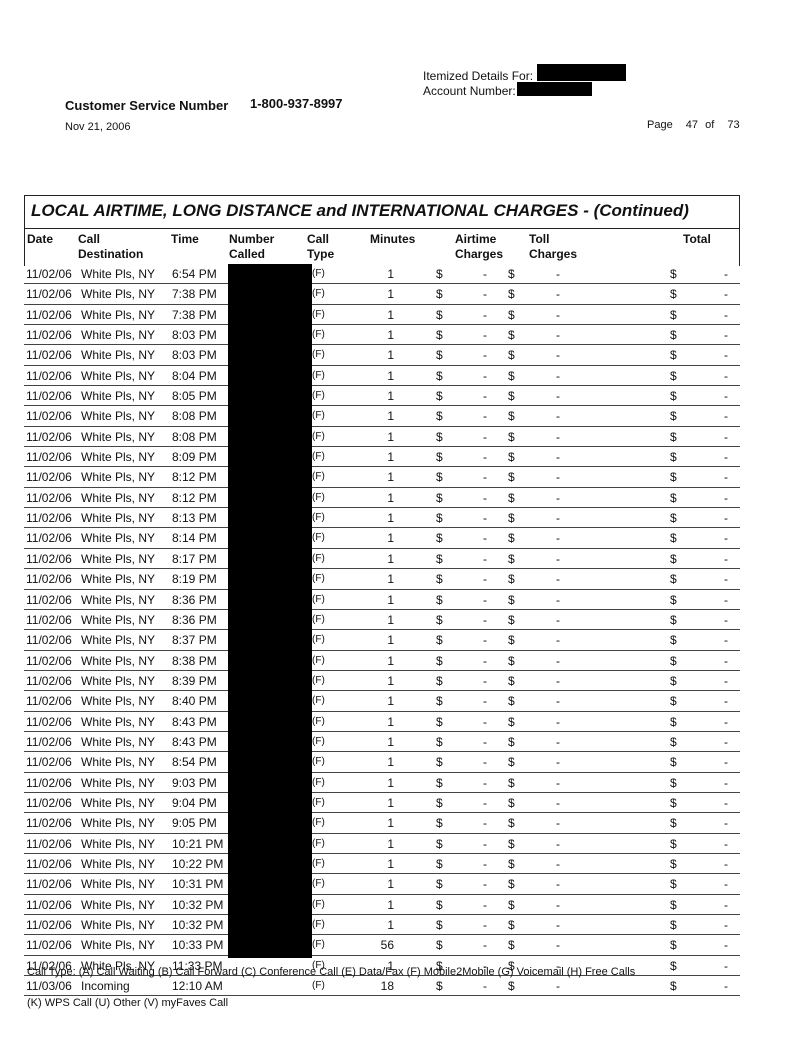 The width and height of the screenshot is (812, 1056). Describe the element at coordinates (382, 823) in the screenshot. I see `table-row: 11/02/06 White Pls, NY 9:05 PM (F) 1 $ - $ - $ -` at that location.